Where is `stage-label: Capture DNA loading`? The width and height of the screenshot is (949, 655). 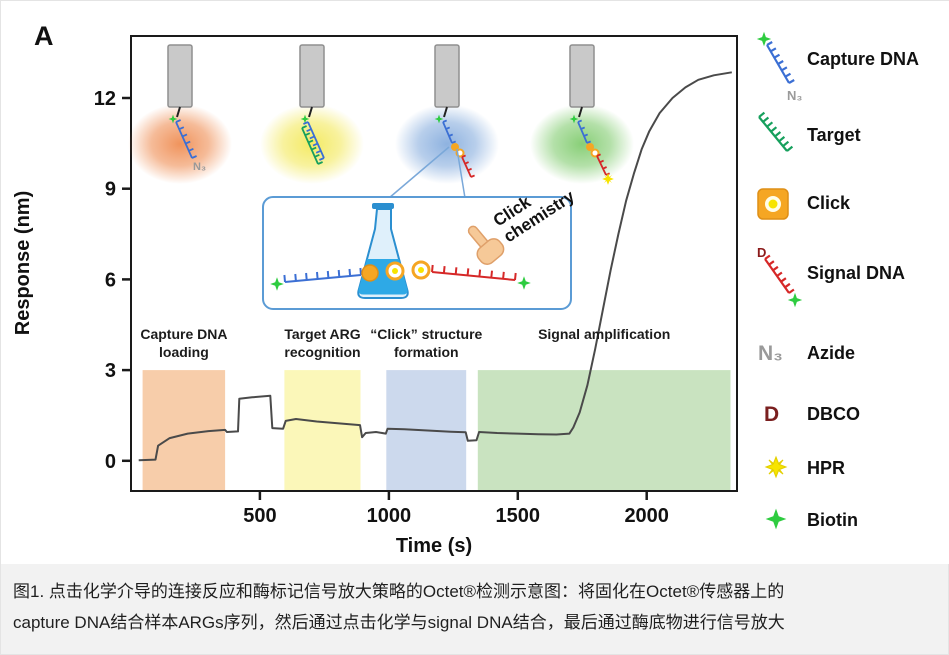 stage-label: Capture DNA loading is located at coordinates (183, 343).